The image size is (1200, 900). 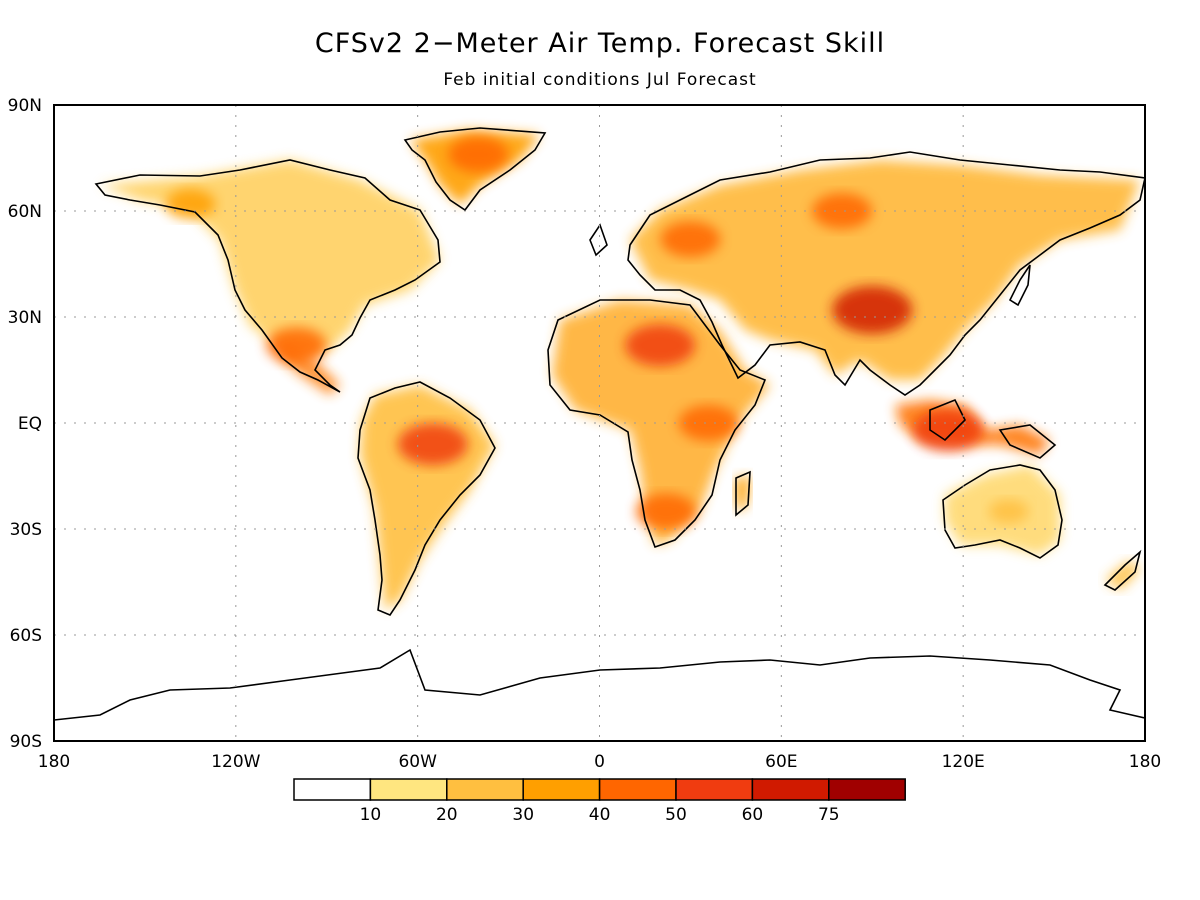 What do you see at coordinates (26, 636) in the screenshot?
I see `lat-tick-label: 60S` at bounding box center [26, 636].